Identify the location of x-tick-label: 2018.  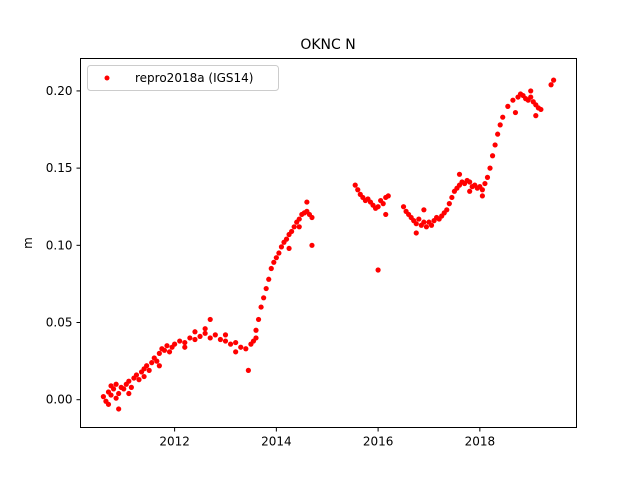
(480, 442).